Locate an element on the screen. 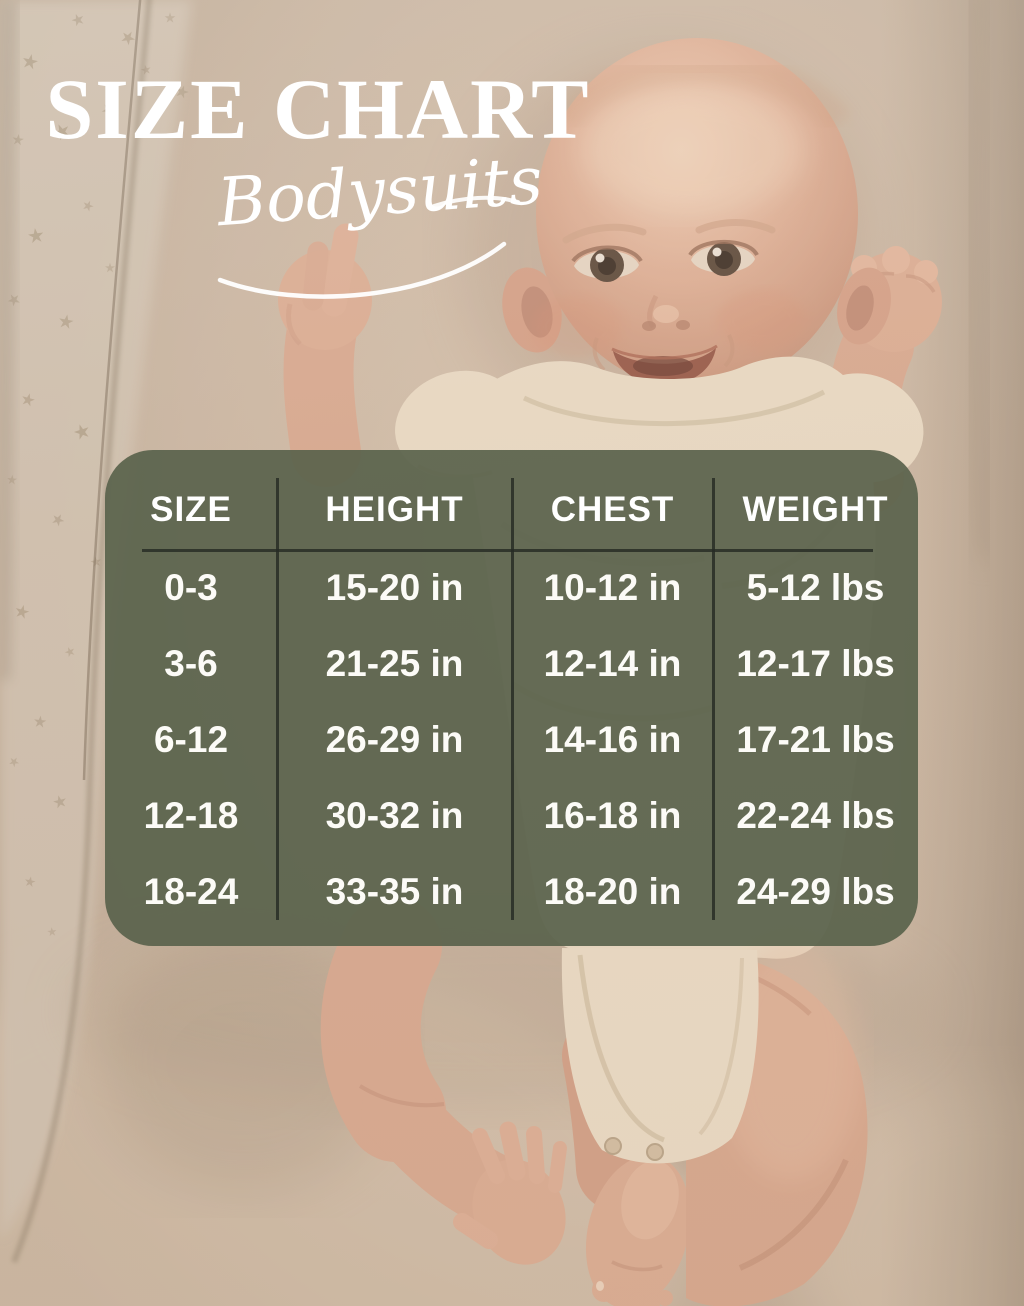 Image resolution: width=1024 pixels, height=1306 pixels. column-header-weight: WEIGHT is located at coordinates (815, 509).